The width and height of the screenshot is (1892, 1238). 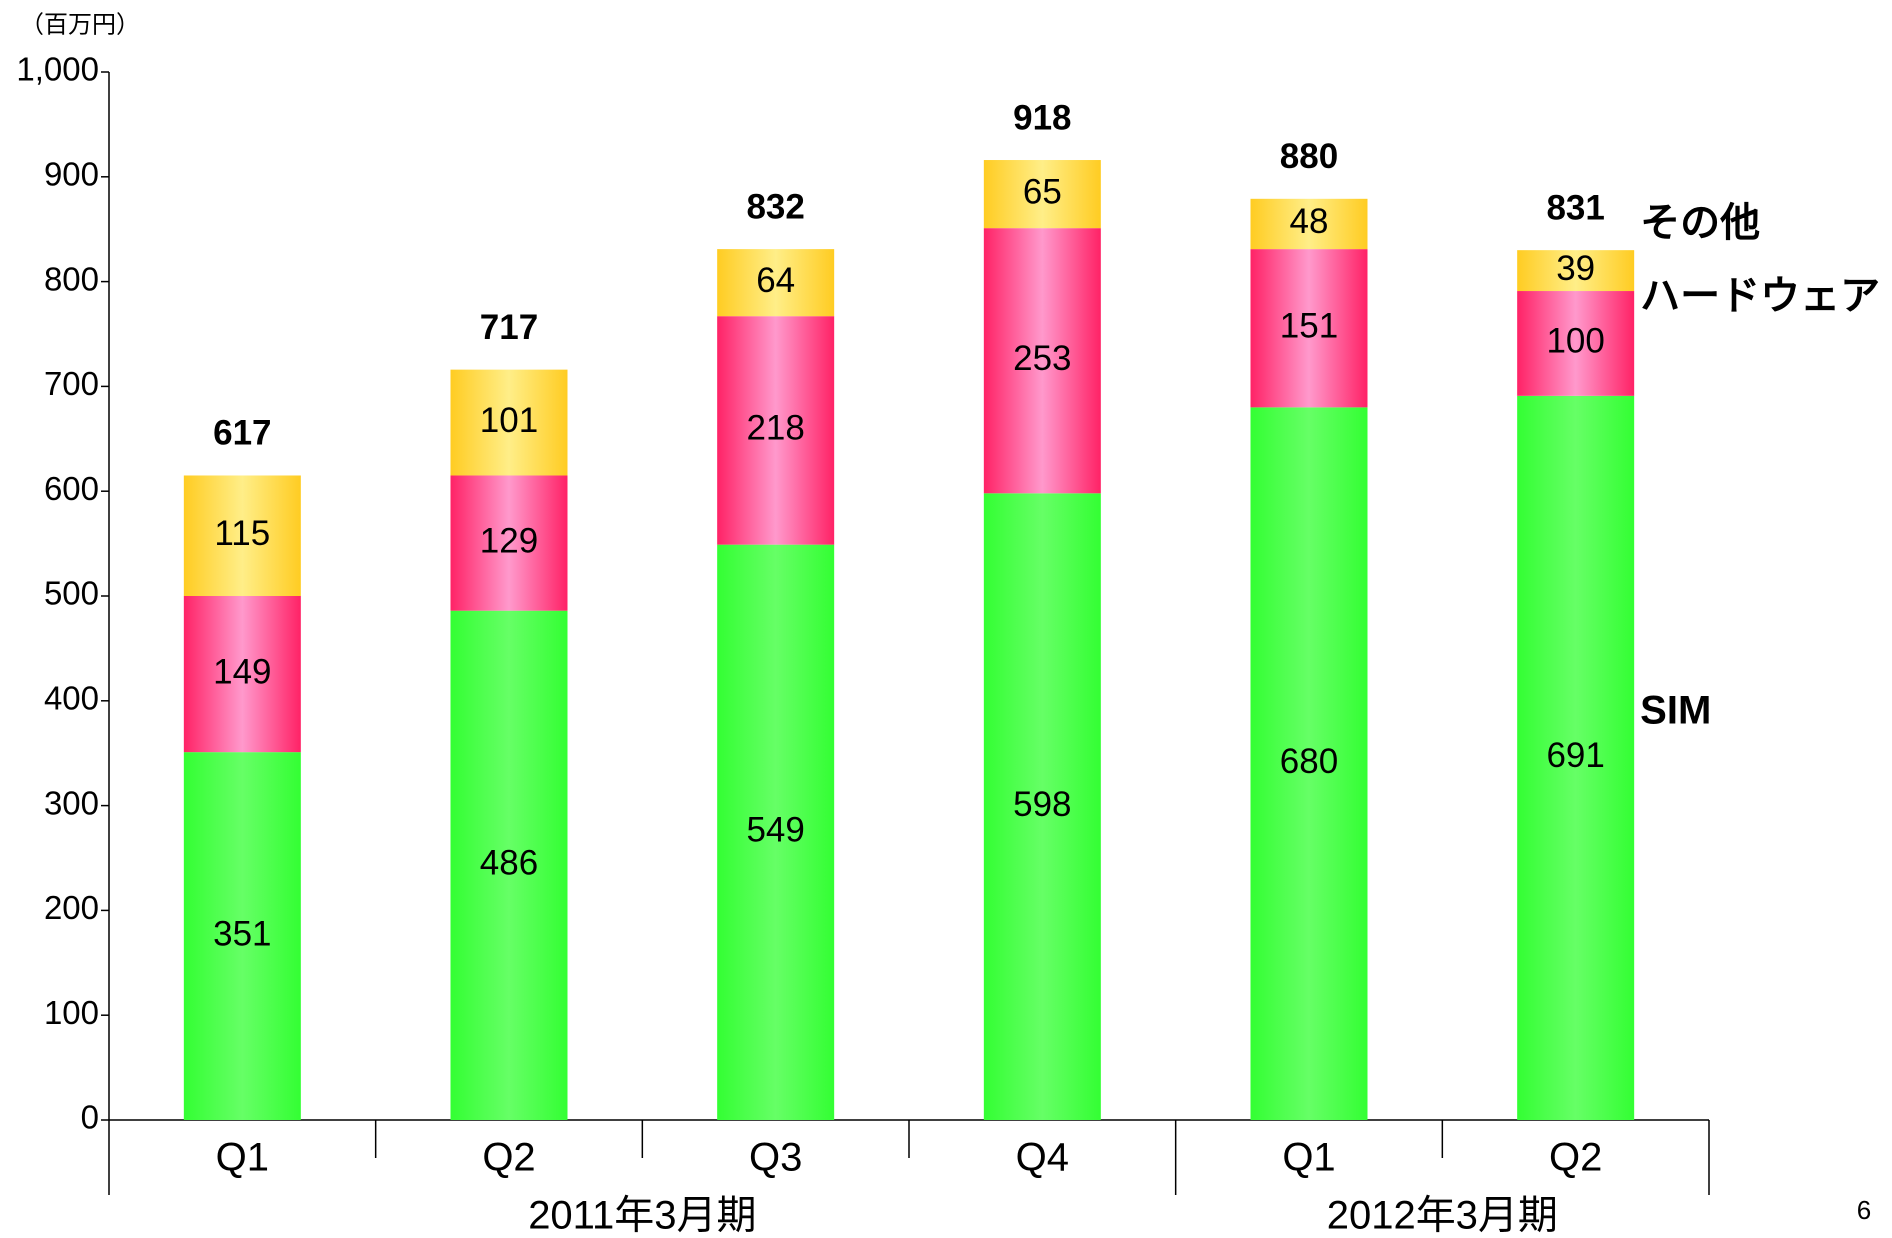 I want to click on data-label: 151, so click(x=1309, y=325).